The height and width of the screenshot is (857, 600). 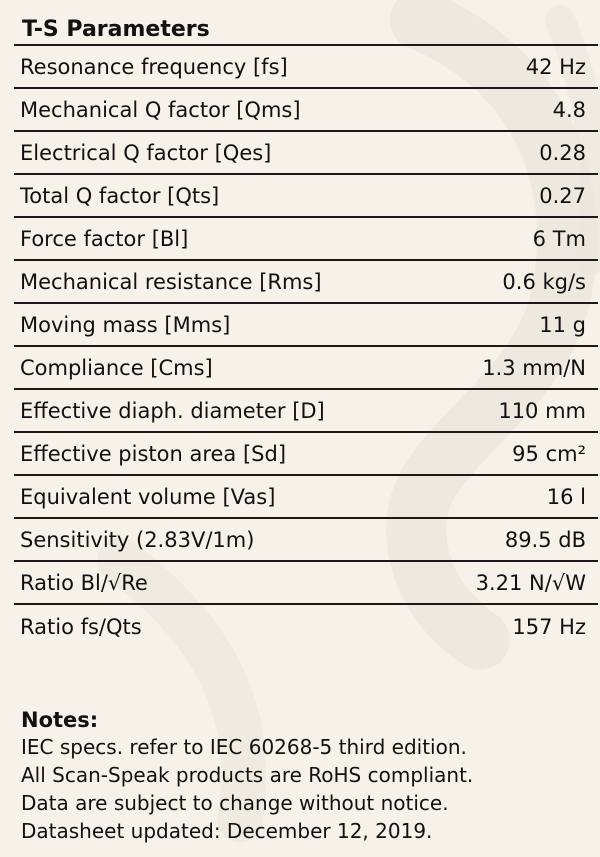 I want to click on parameter-value: 6 Tm, so click(x=559, y=238).